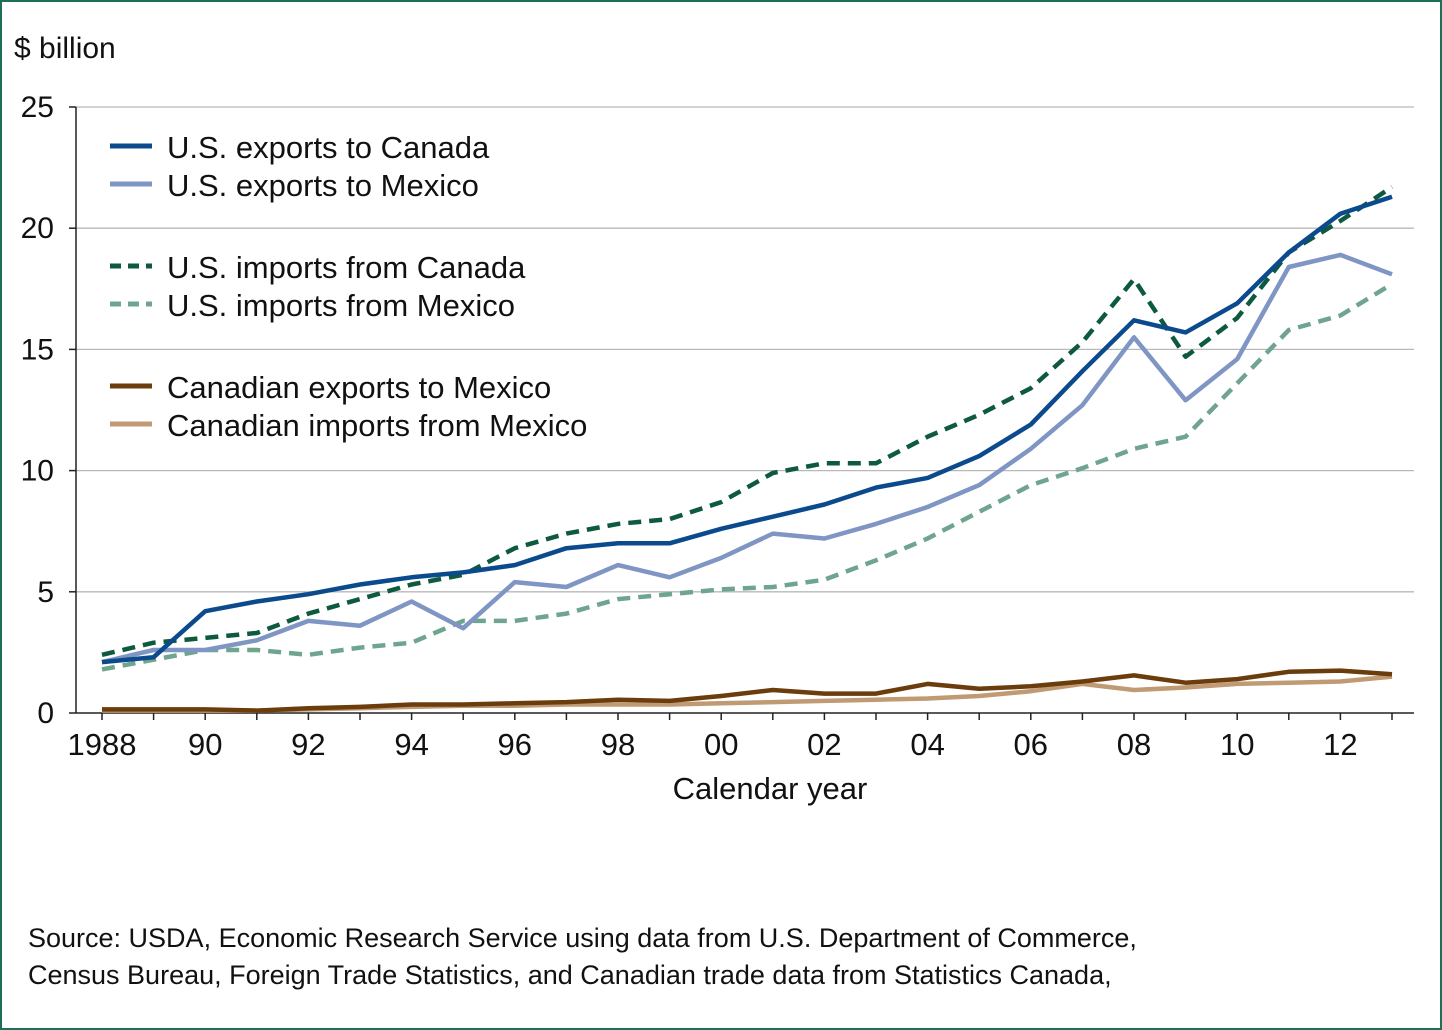 This screenshot has width=1442, height=1030. Describe the element at coordinates (45, 592) in the screenshot. I see `y-tick-label-5: 5` at that location.